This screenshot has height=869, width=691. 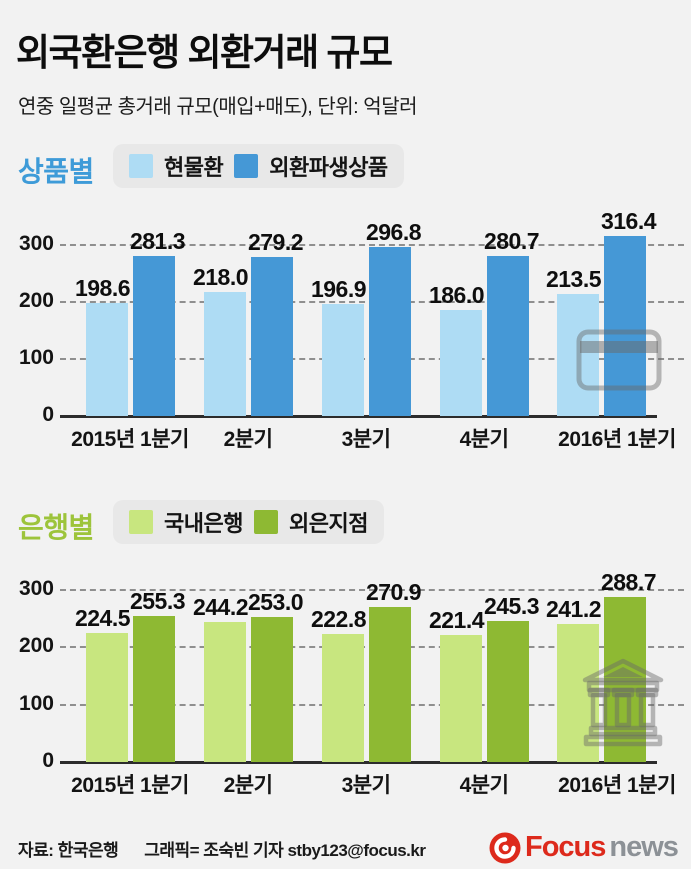 What do you see at coordinates (220, 276) in the screenshot?
I see `bar-value-label: 218.0` at bounding box center [220, 276].